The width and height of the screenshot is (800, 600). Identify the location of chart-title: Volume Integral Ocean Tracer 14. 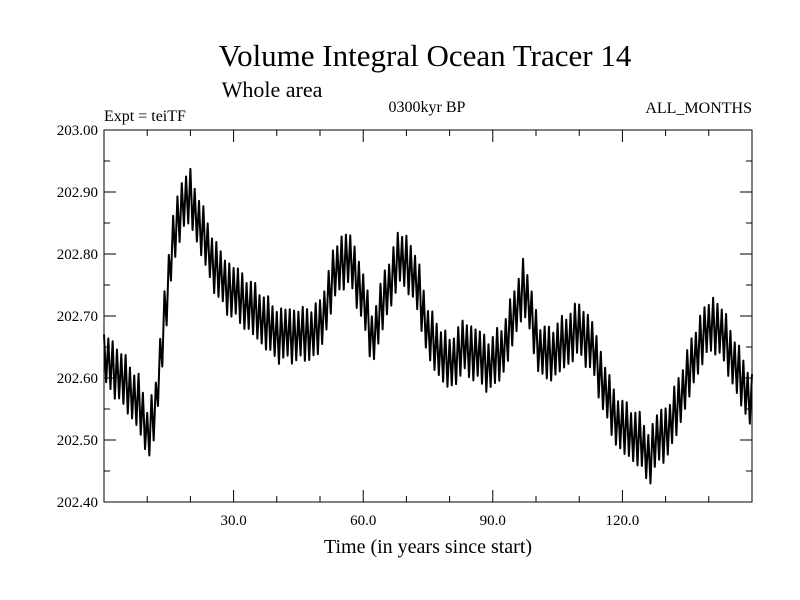
(425, 55).